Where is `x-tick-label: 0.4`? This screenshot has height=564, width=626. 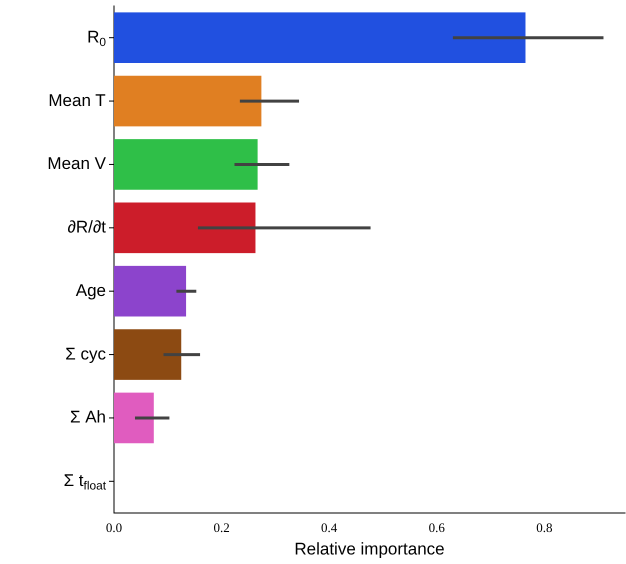
x-tick-label: 0.4 is located at coordinates (329, 528).